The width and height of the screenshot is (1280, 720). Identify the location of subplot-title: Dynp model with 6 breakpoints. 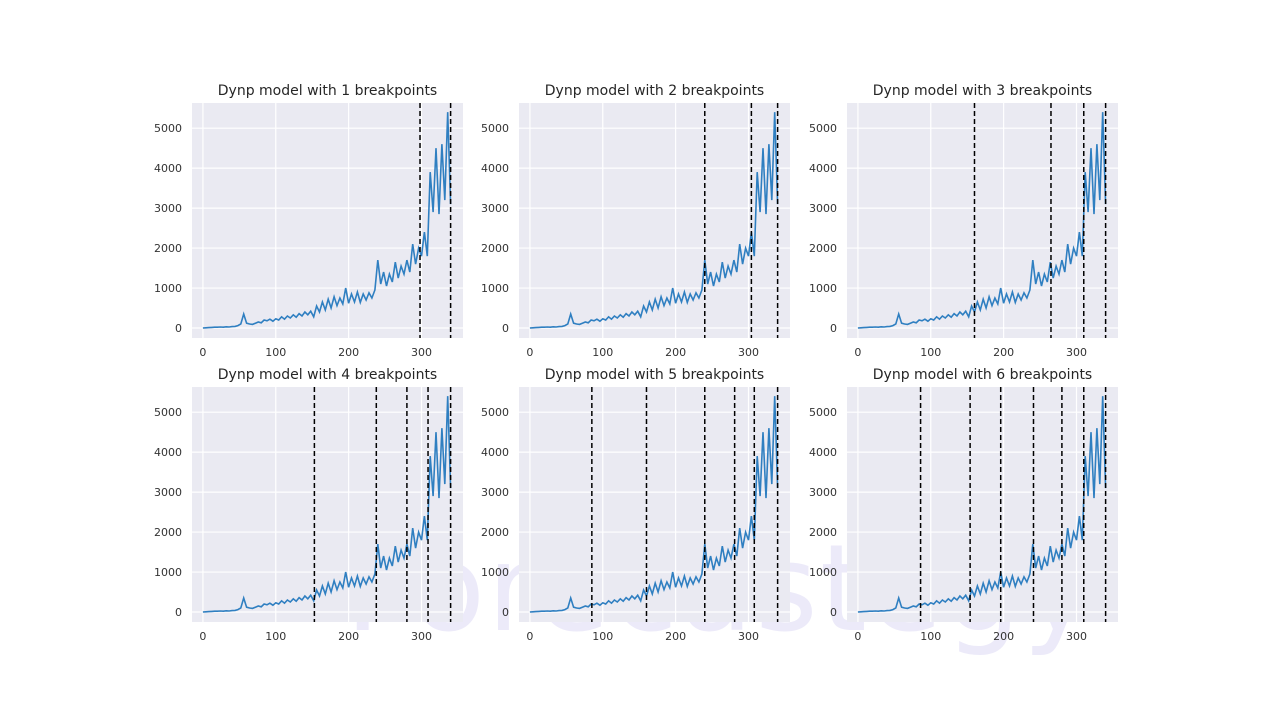
(982, 375).